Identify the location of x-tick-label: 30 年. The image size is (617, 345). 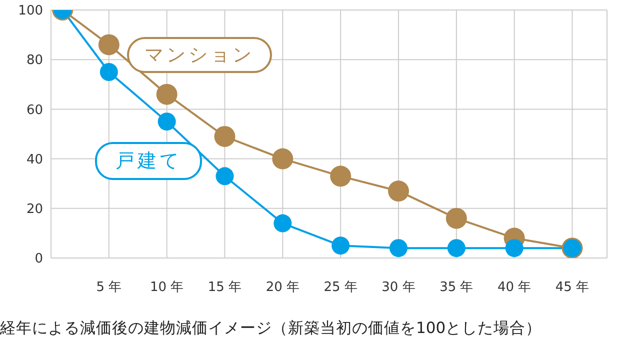
(399, 288).